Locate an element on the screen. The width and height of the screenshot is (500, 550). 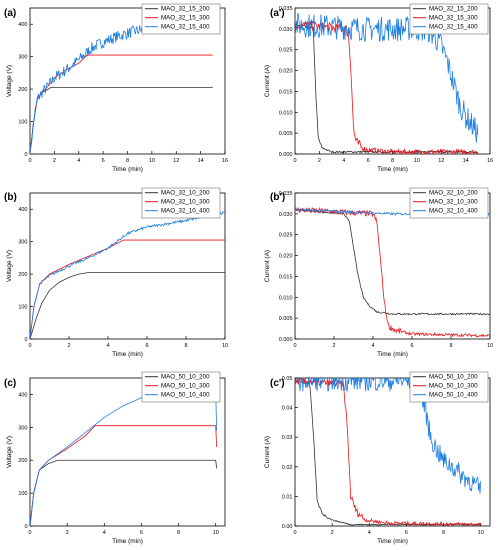
y-tick-label: 100 is located at coordinates (22, 494).